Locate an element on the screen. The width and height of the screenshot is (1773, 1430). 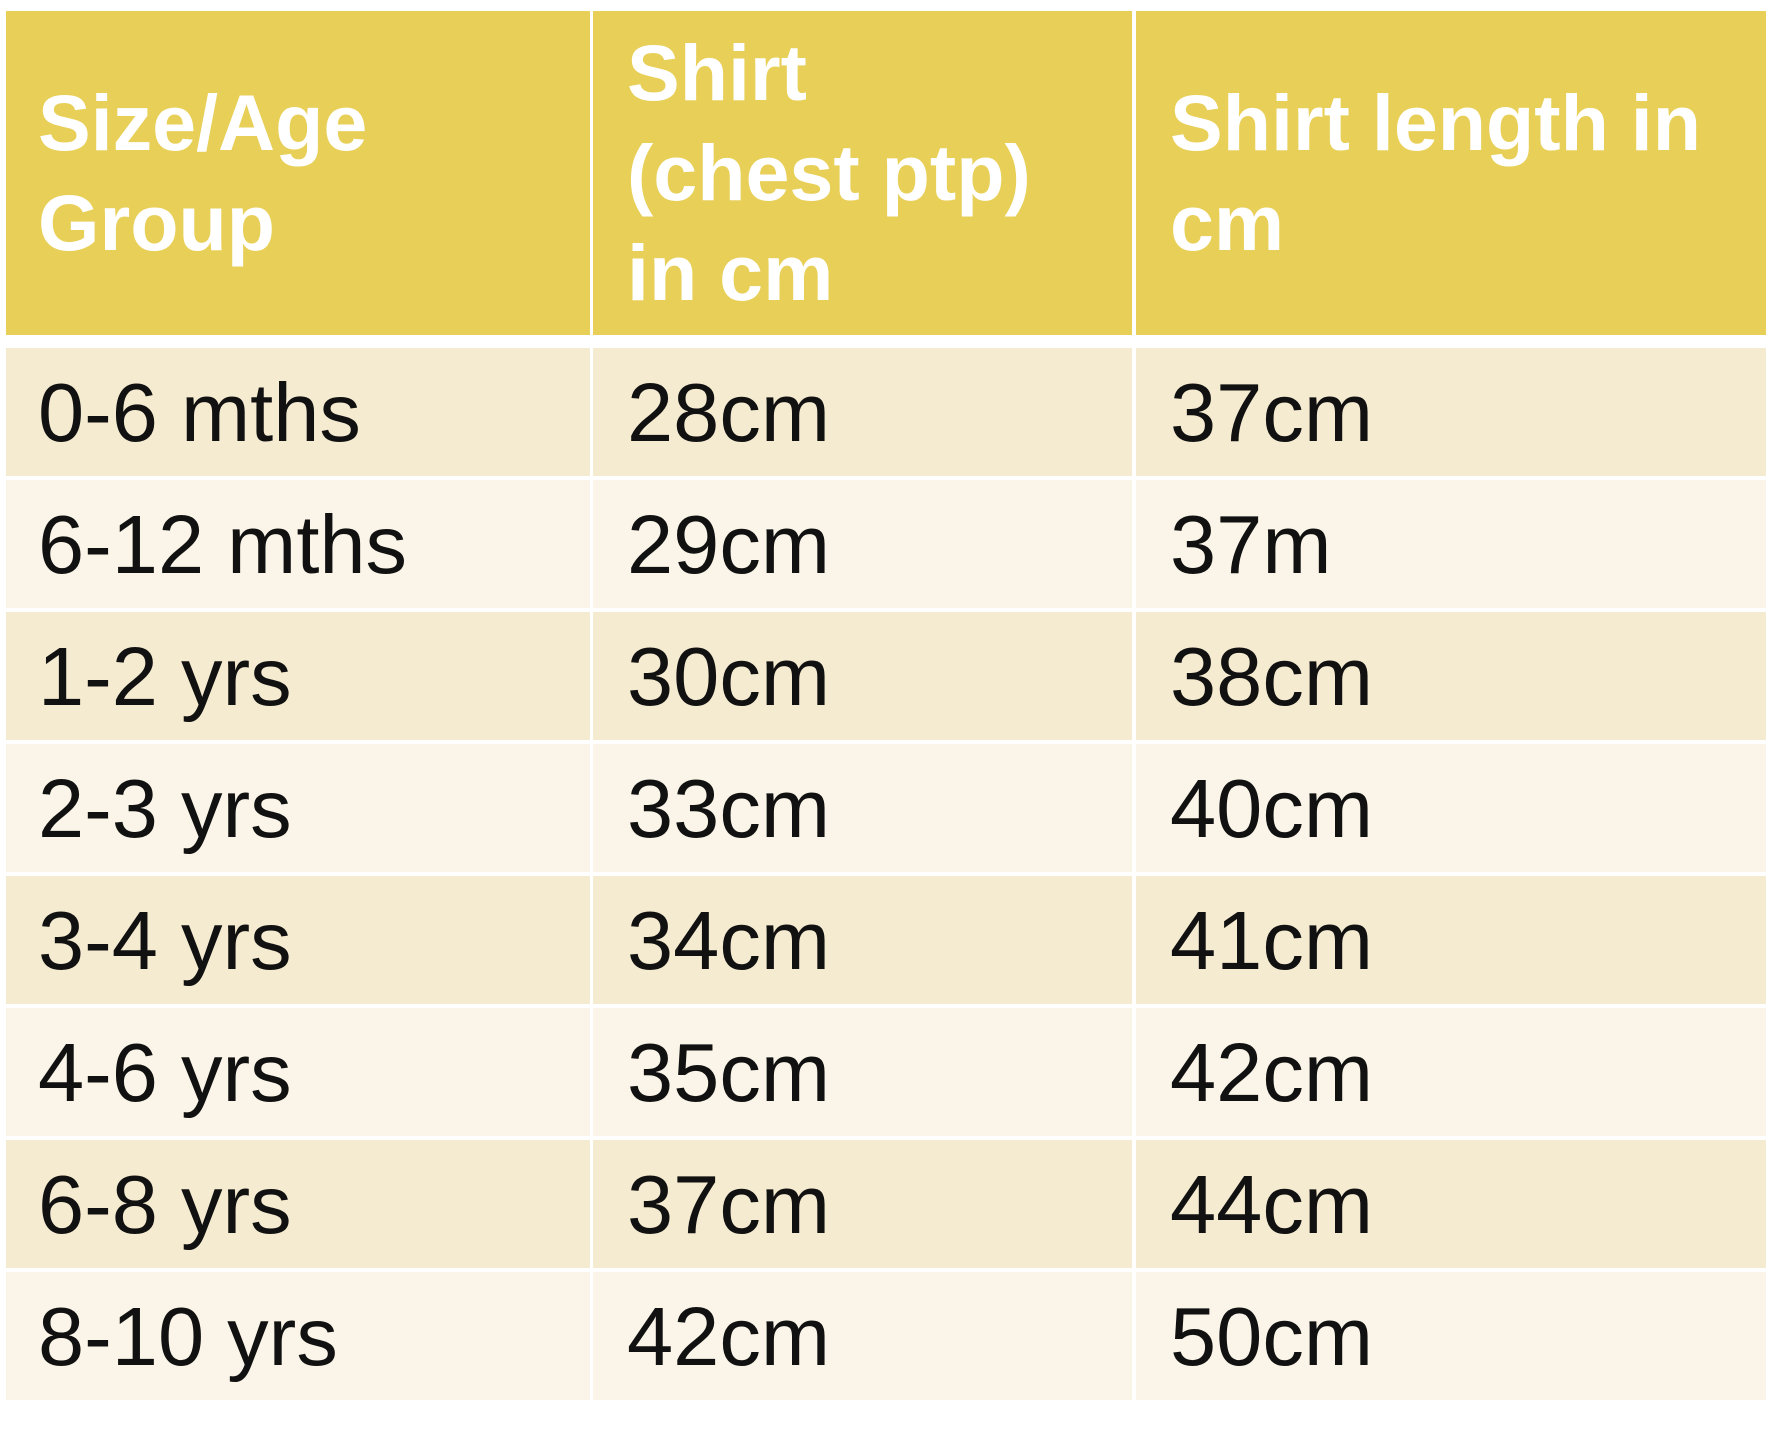
table-cell: 34cm is located at coordinates (862, 940).